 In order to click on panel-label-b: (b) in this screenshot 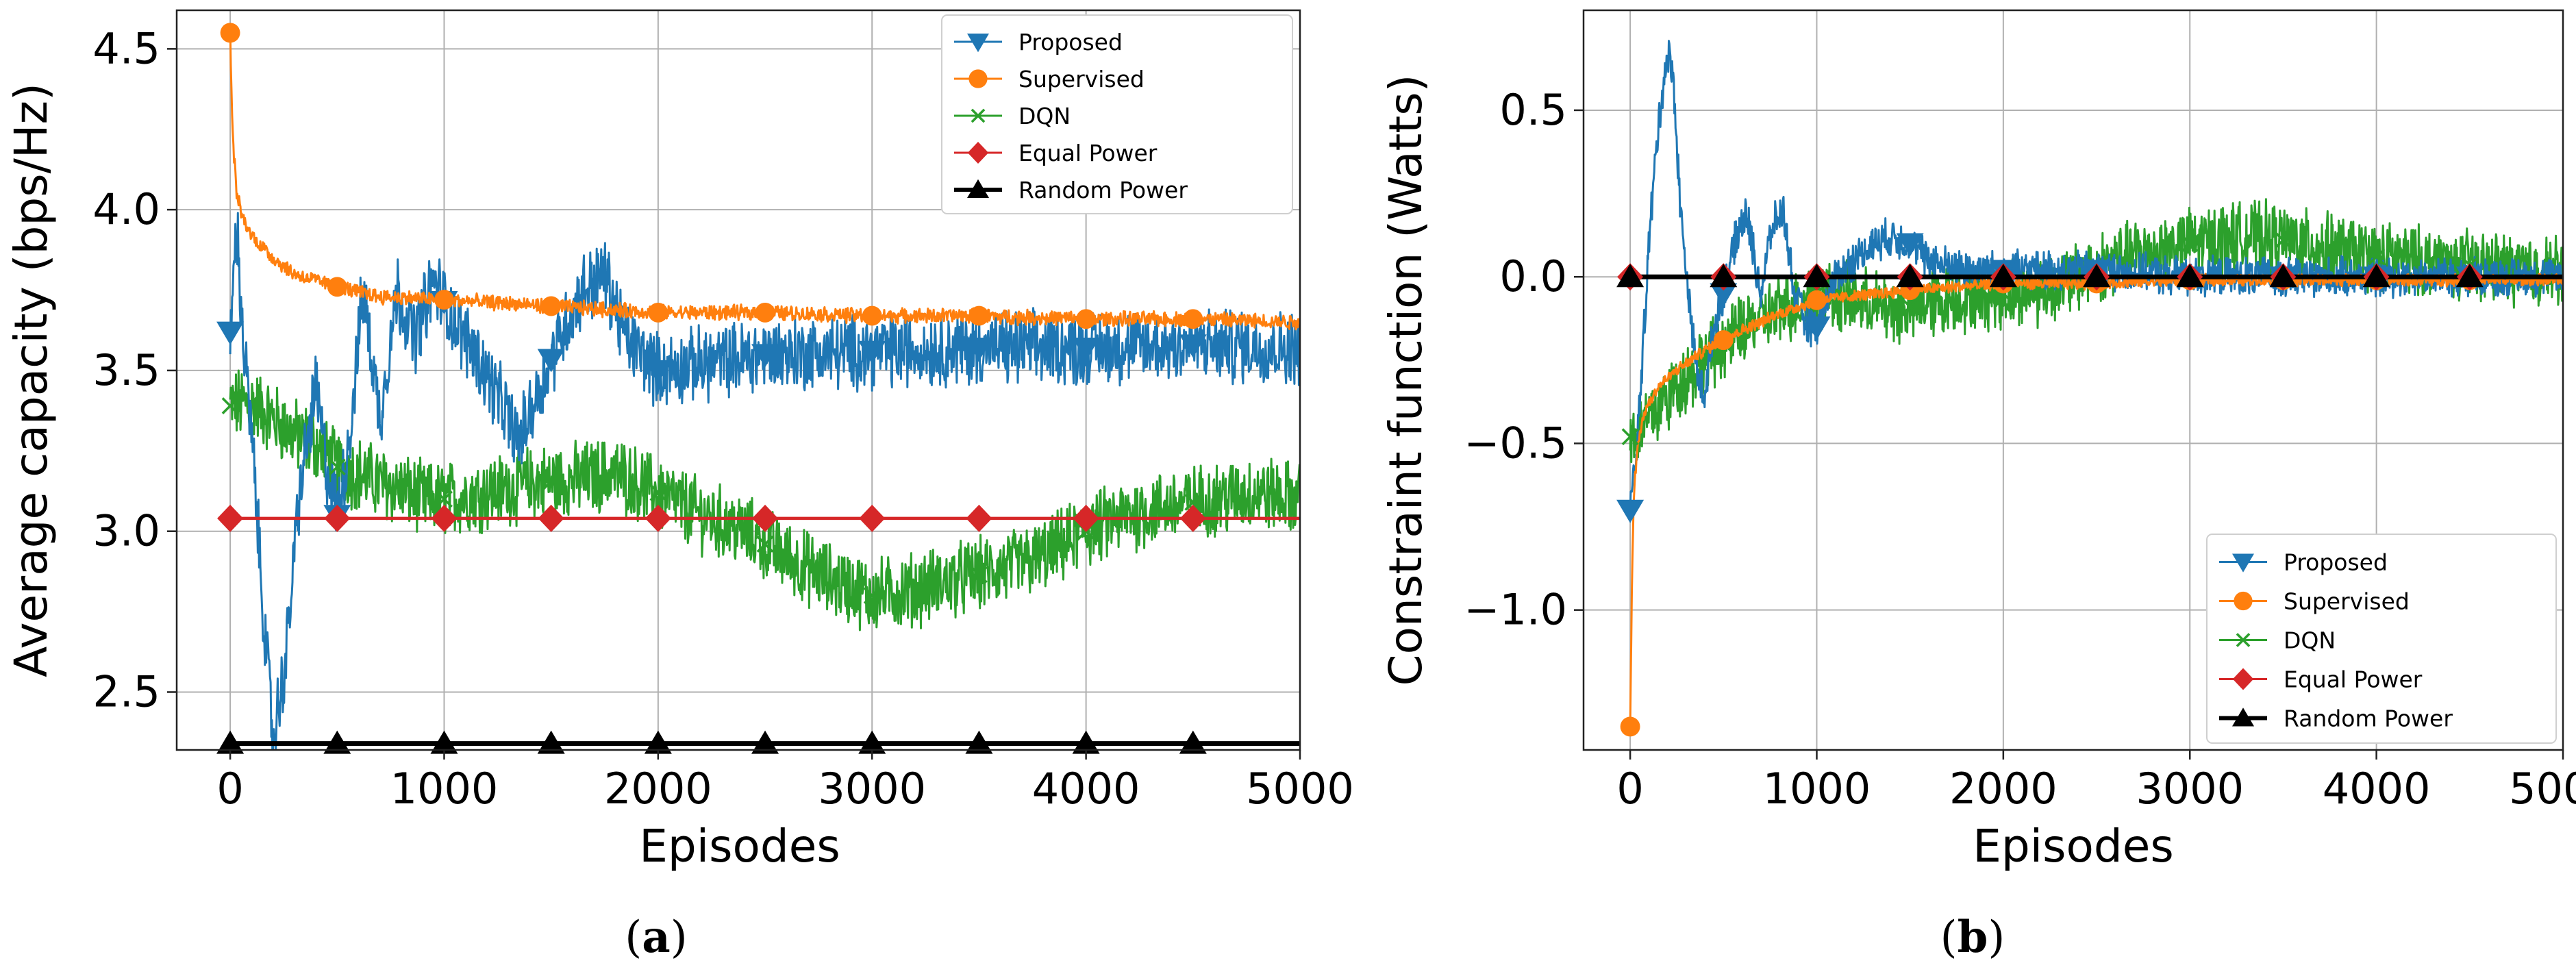, I will do `click(1972, 937)`.